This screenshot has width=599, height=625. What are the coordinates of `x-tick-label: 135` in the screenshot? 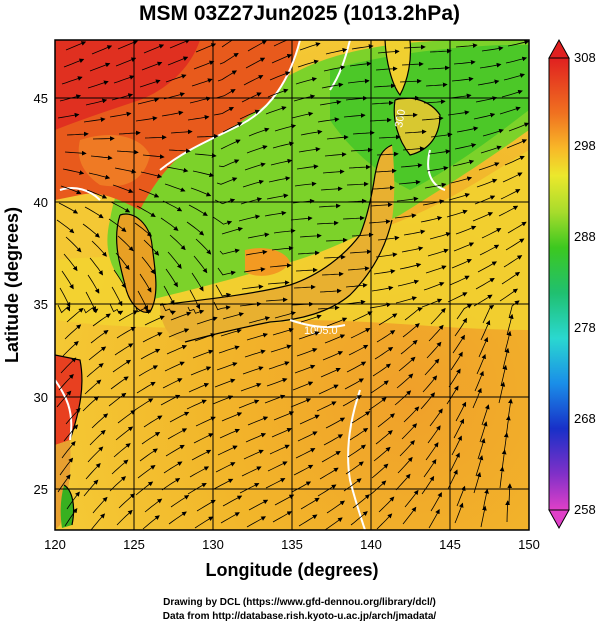 It's located at (292, 544).